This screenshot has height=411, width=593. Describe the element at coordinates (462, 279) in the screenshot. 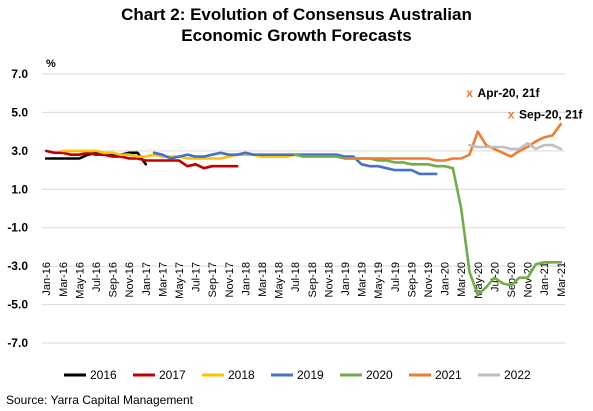

I see `x-tick-label: Mar-20` at that location.